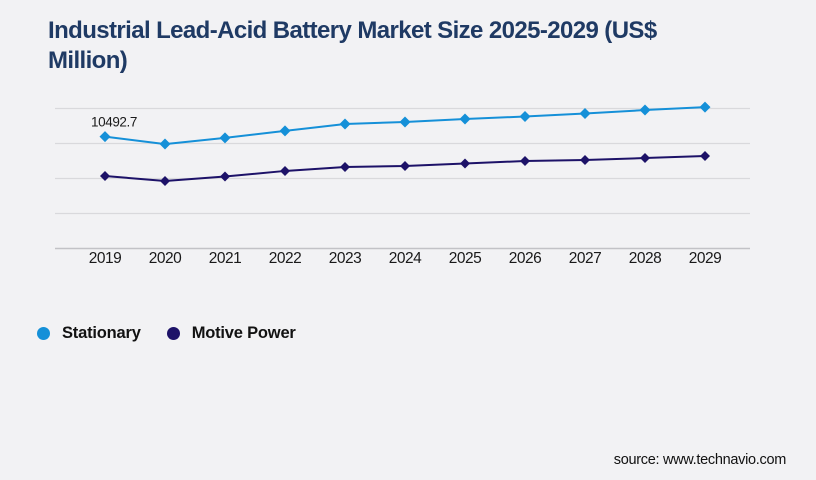 This screenshot has width=816, height=480. Describe the element at coordinates (243, 333) in the screenshot. I see `legend-label: Motive Power` at that location.